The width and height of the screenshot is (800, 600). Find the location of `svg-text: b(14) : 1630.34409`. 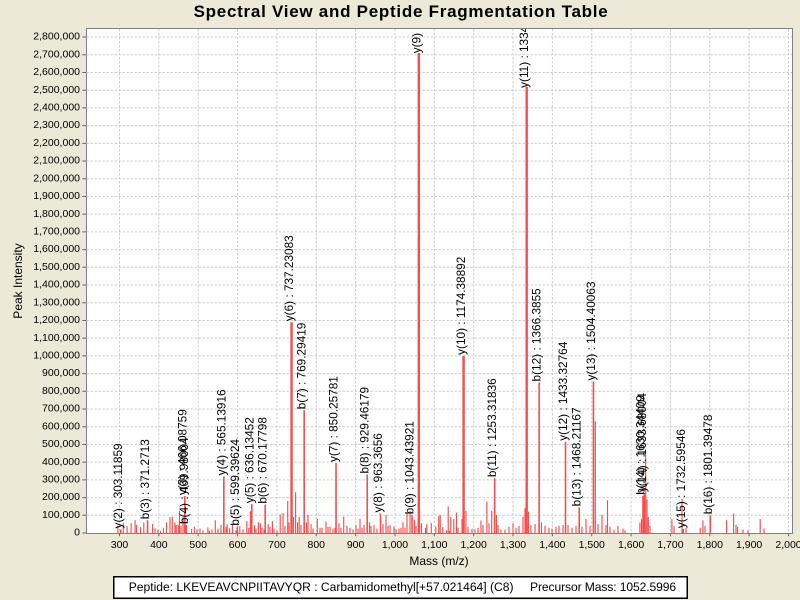

svg-text: b(14) : 1630.34409 is located at coordinates (641, 445).